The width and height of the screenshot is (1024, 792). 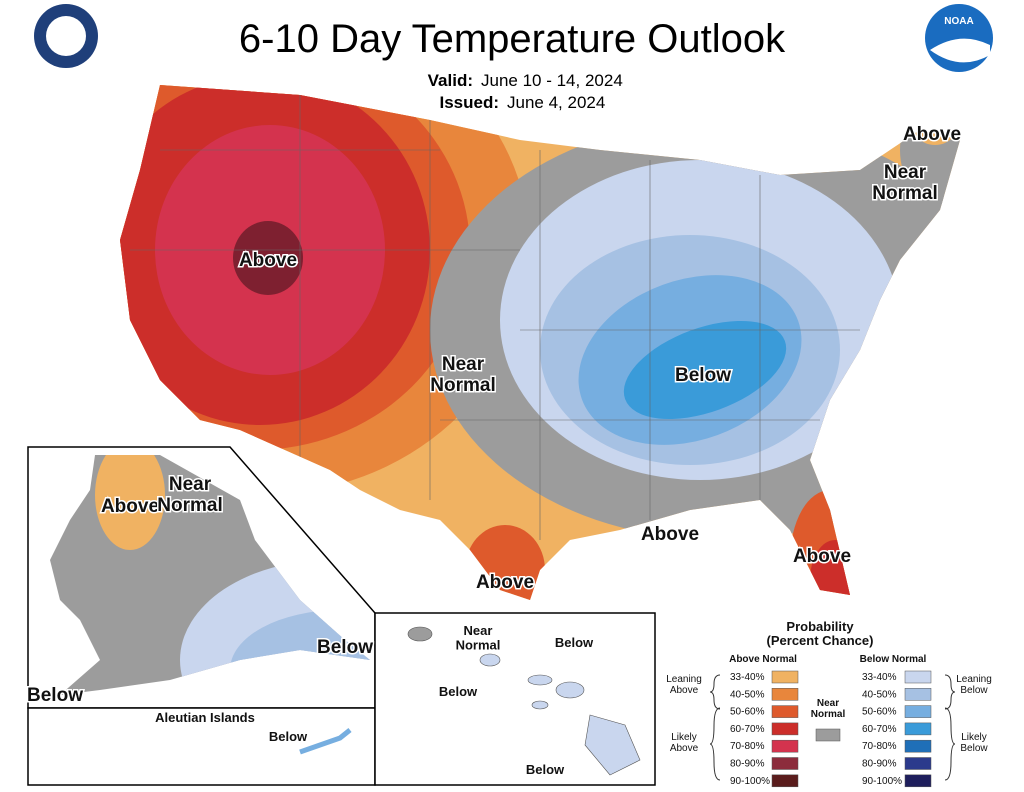 What do you see at coordinates (828, 709) in the screenshot?
I see `legend-near: Near Normal` at bounding box center [828, 709].